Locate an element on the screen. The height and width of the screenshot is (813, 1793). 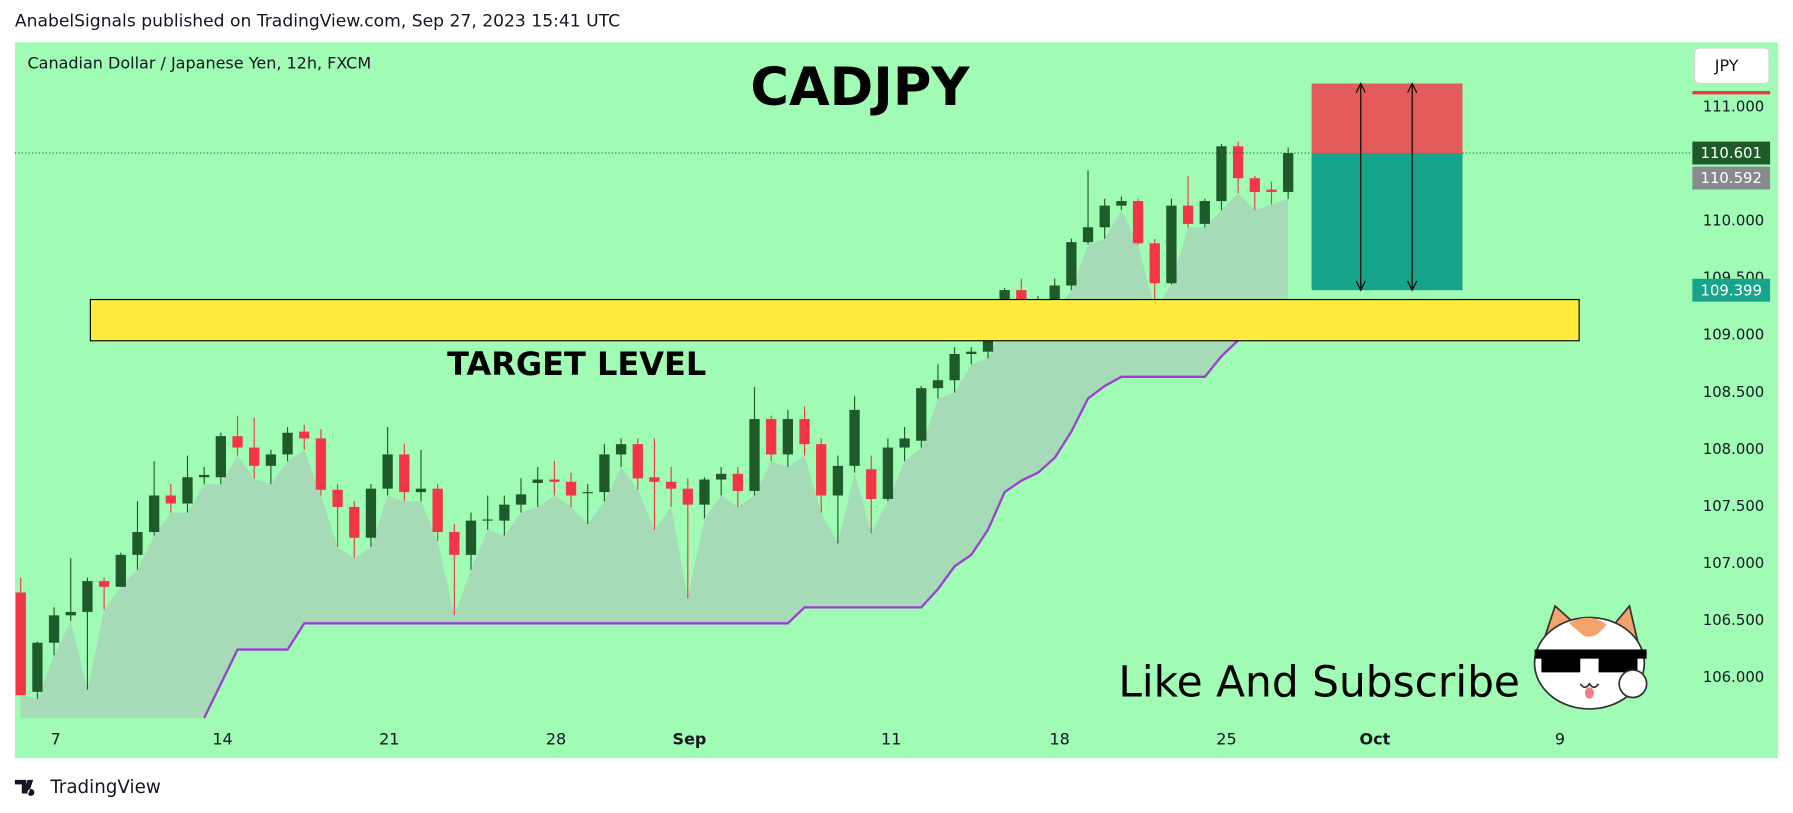
price-label: 110.592 is located at coordinates (1730, 178).